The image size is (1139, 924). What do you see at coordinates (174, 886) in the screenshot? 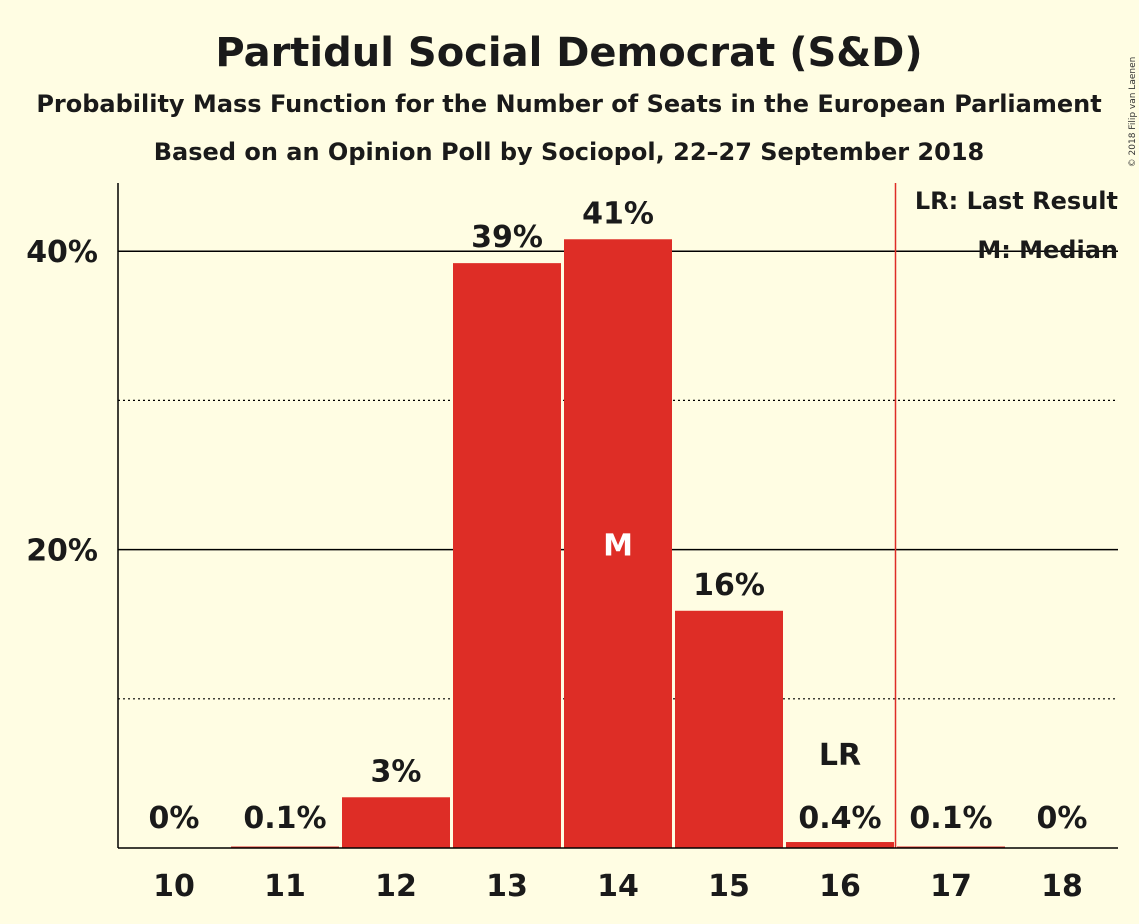
I see `x-tick-label: 10` at bounding box center [174, 886].